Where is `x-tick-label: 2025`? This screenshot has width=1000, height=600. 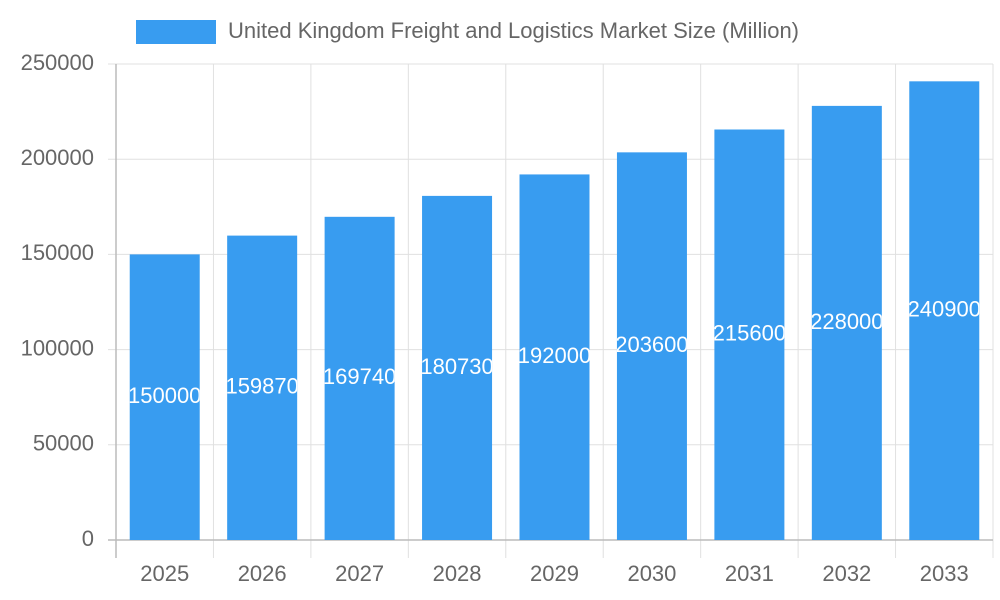
x-tick-label: 2025 is located at coordinates (164, 573).